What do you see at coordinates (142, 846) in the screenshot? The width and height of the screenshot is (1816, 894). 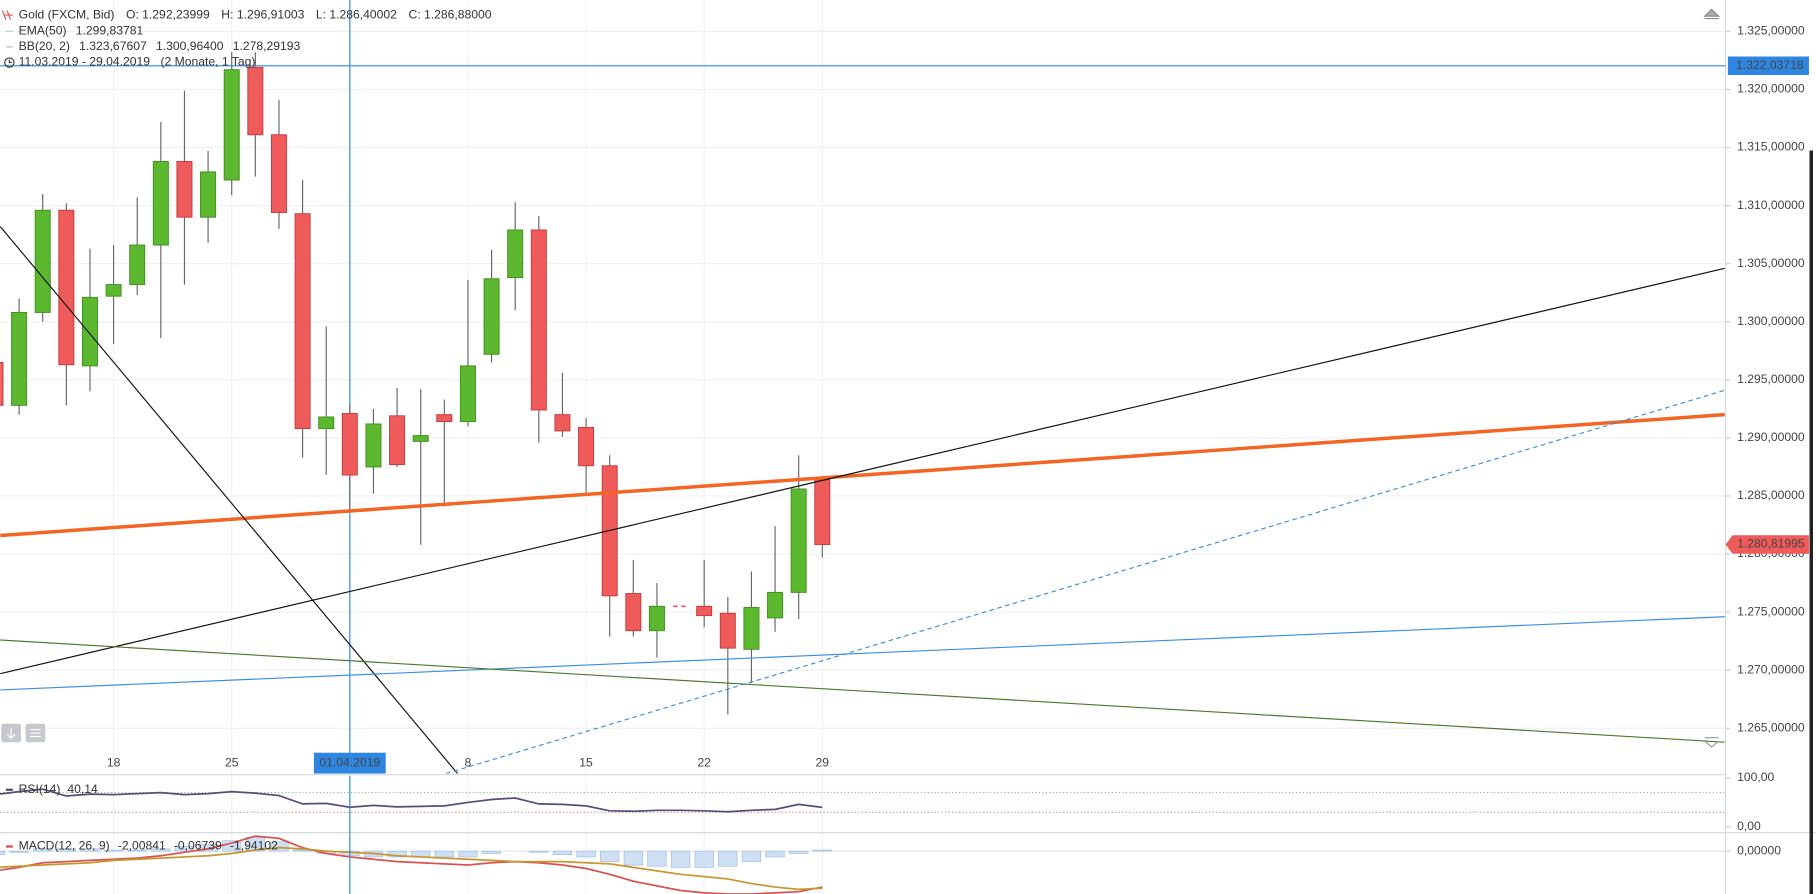 I see `macd-readout: -2,00841` at bounding box center [142, 846].